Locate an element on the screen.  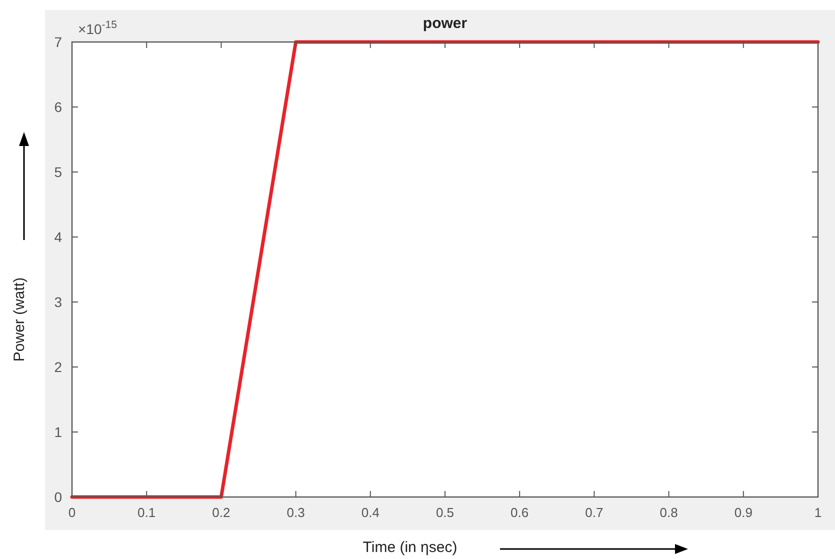
y-tick-label: 6 is located at coordinates (58, 107).